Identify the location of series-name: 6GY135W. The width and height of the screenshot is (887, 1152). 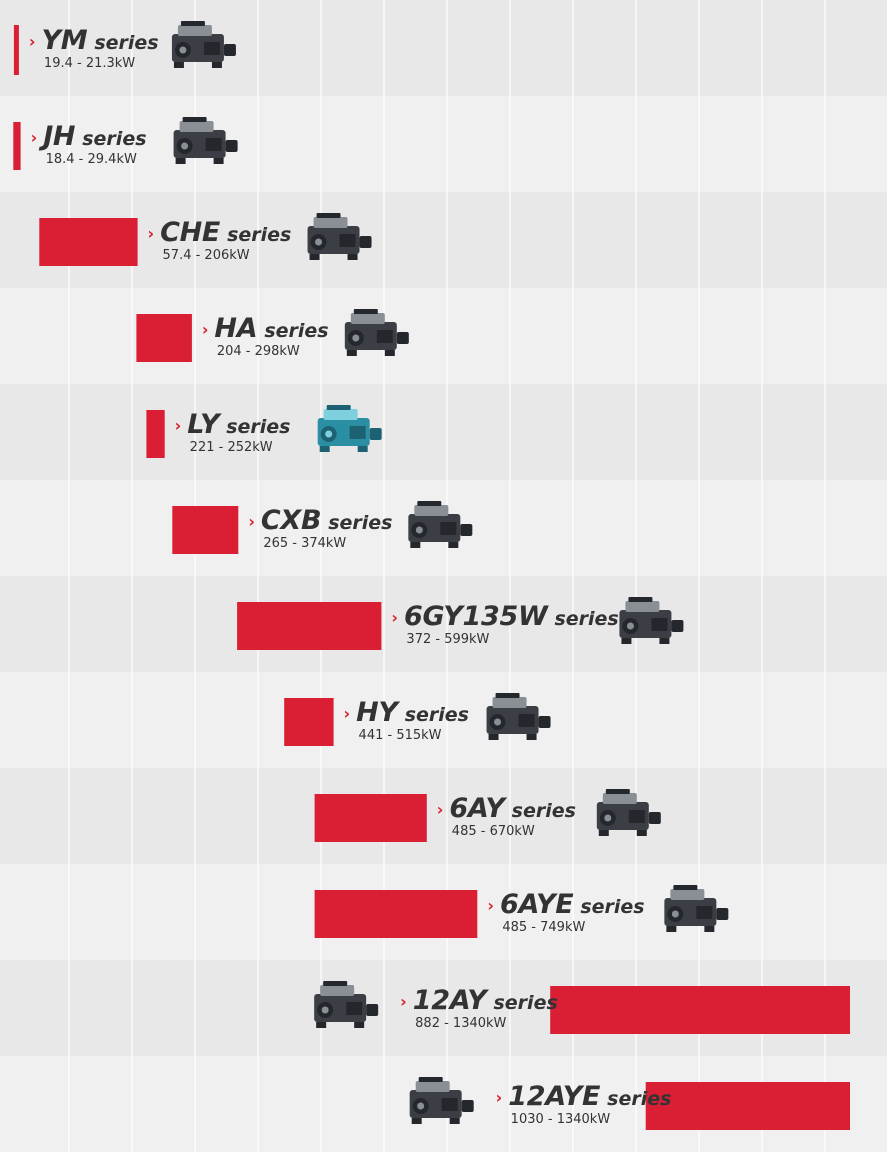
(476, 616).